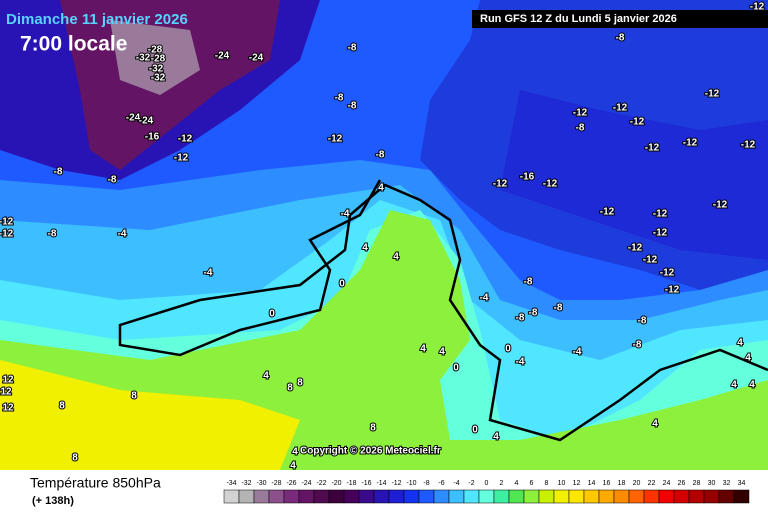 This screenshot has height=517, width=768. What do you see at coordinates (547, 483) in the screenshot?
I see `legend-label: 8` at bounding box center [547, 483].